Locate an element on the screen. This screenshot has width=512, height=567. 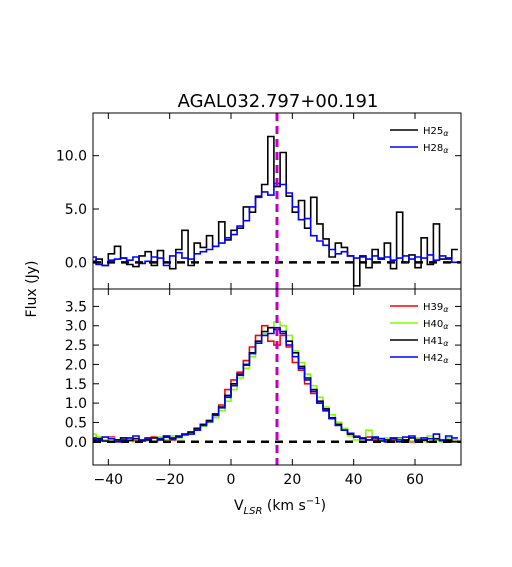
chart-title: AGAL032.797+00.191 is located at coordinates (278, 101).